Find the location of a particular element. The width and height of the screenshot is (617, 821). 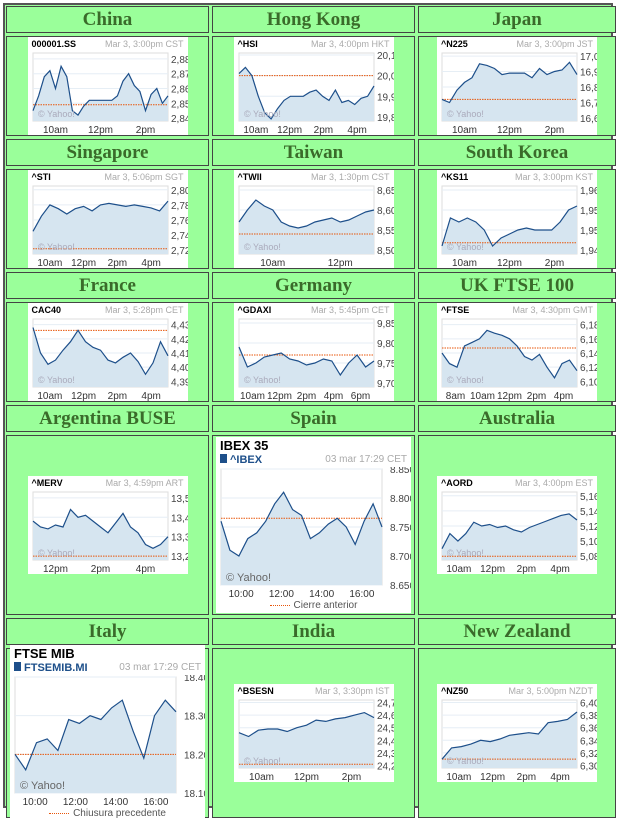

y-tick-label: 6,100 is located at coordinates (588, 382).